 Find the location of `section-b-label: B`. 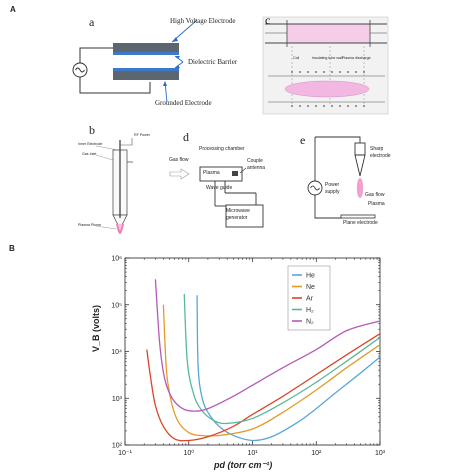

section-b-label: B is located at coordinates (12, 248).